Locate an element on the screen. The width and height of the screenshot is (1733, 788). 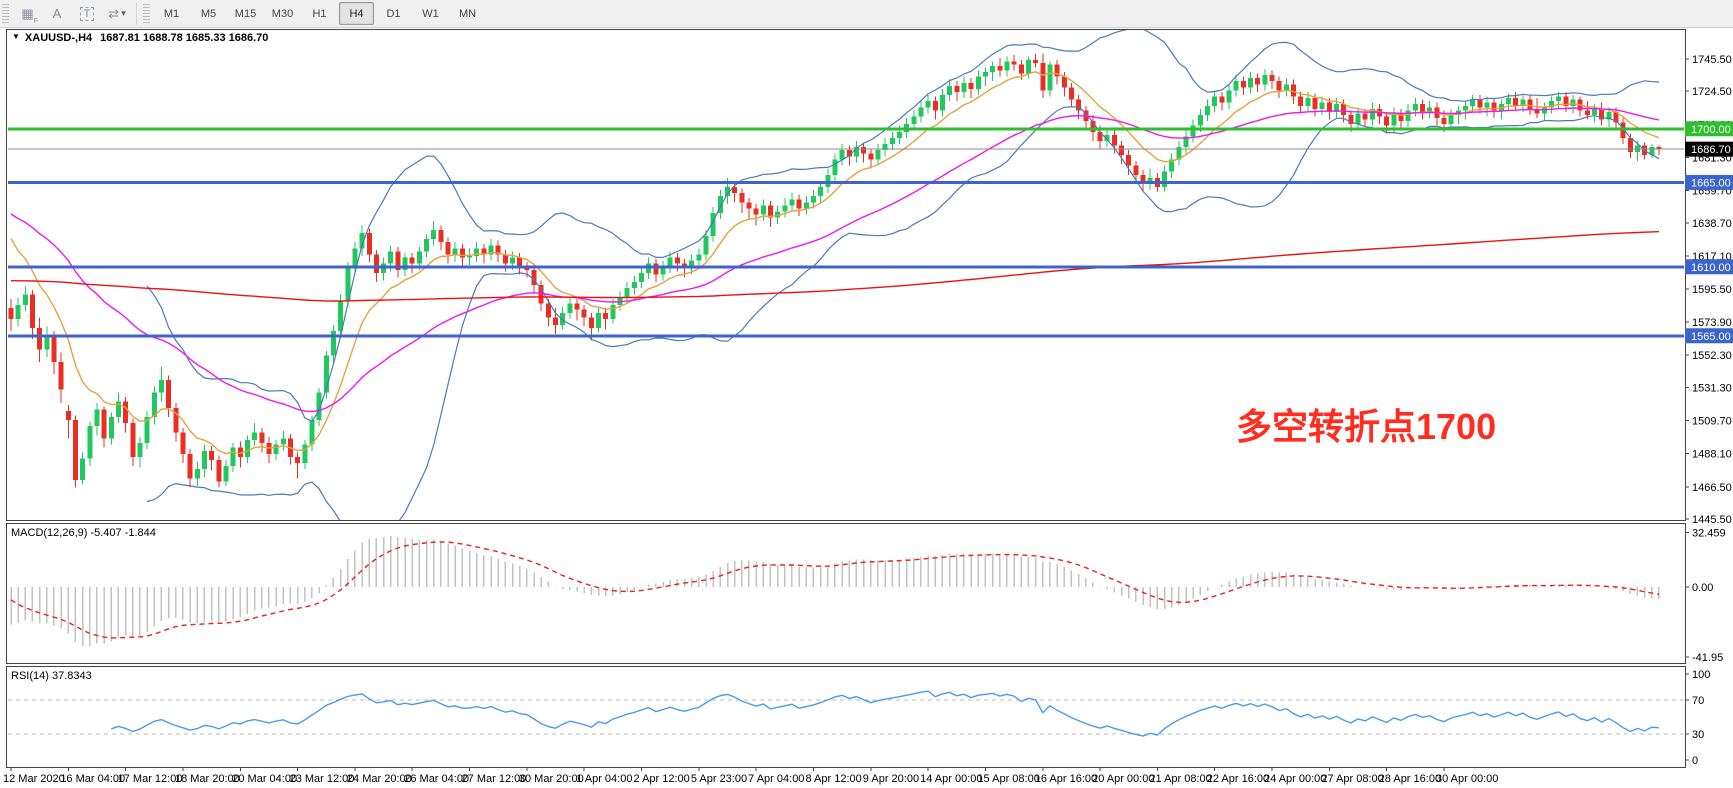
toolbar: ▦ F A T ⇄ ▾ M1 M5 M15 M30 H1 H4 D1 W1 MN is located at coordinates (866, 14).